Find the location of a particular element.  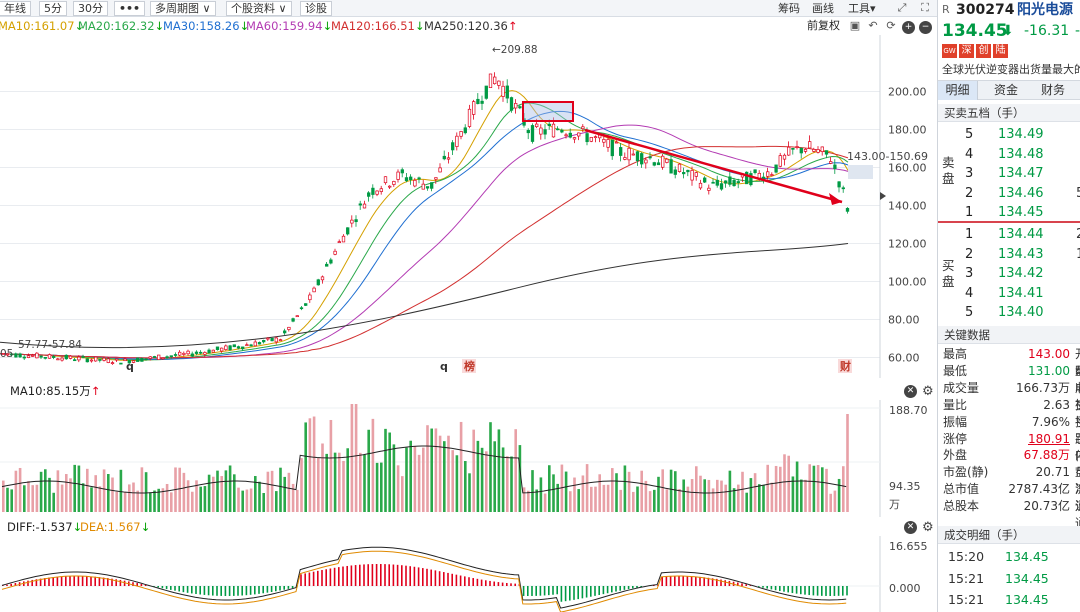

order-price: 134.47 is located at coordinates (1021, 173).